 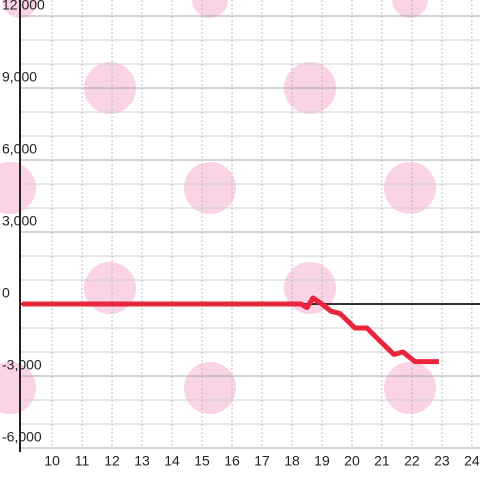 I want to click on y-tick-label: -3,000, so click(x=22, y=365).